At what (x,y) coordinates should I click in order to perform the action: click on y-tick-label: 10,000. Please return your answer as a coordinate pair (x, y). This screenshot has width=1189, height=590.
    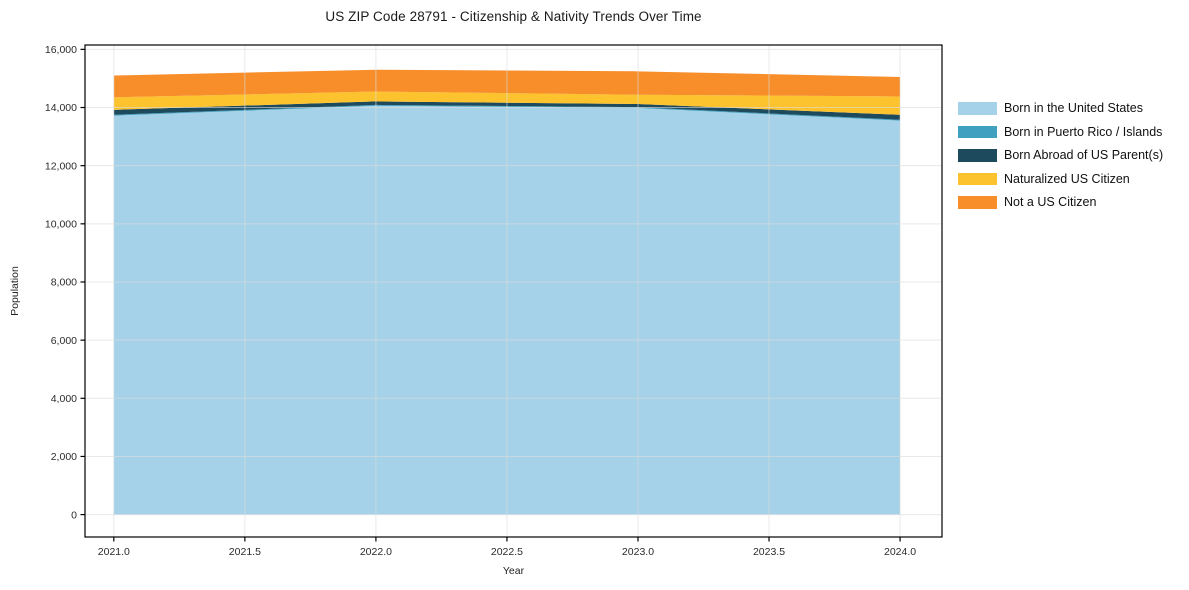
    Looking at the image, I should click on (61, 225).